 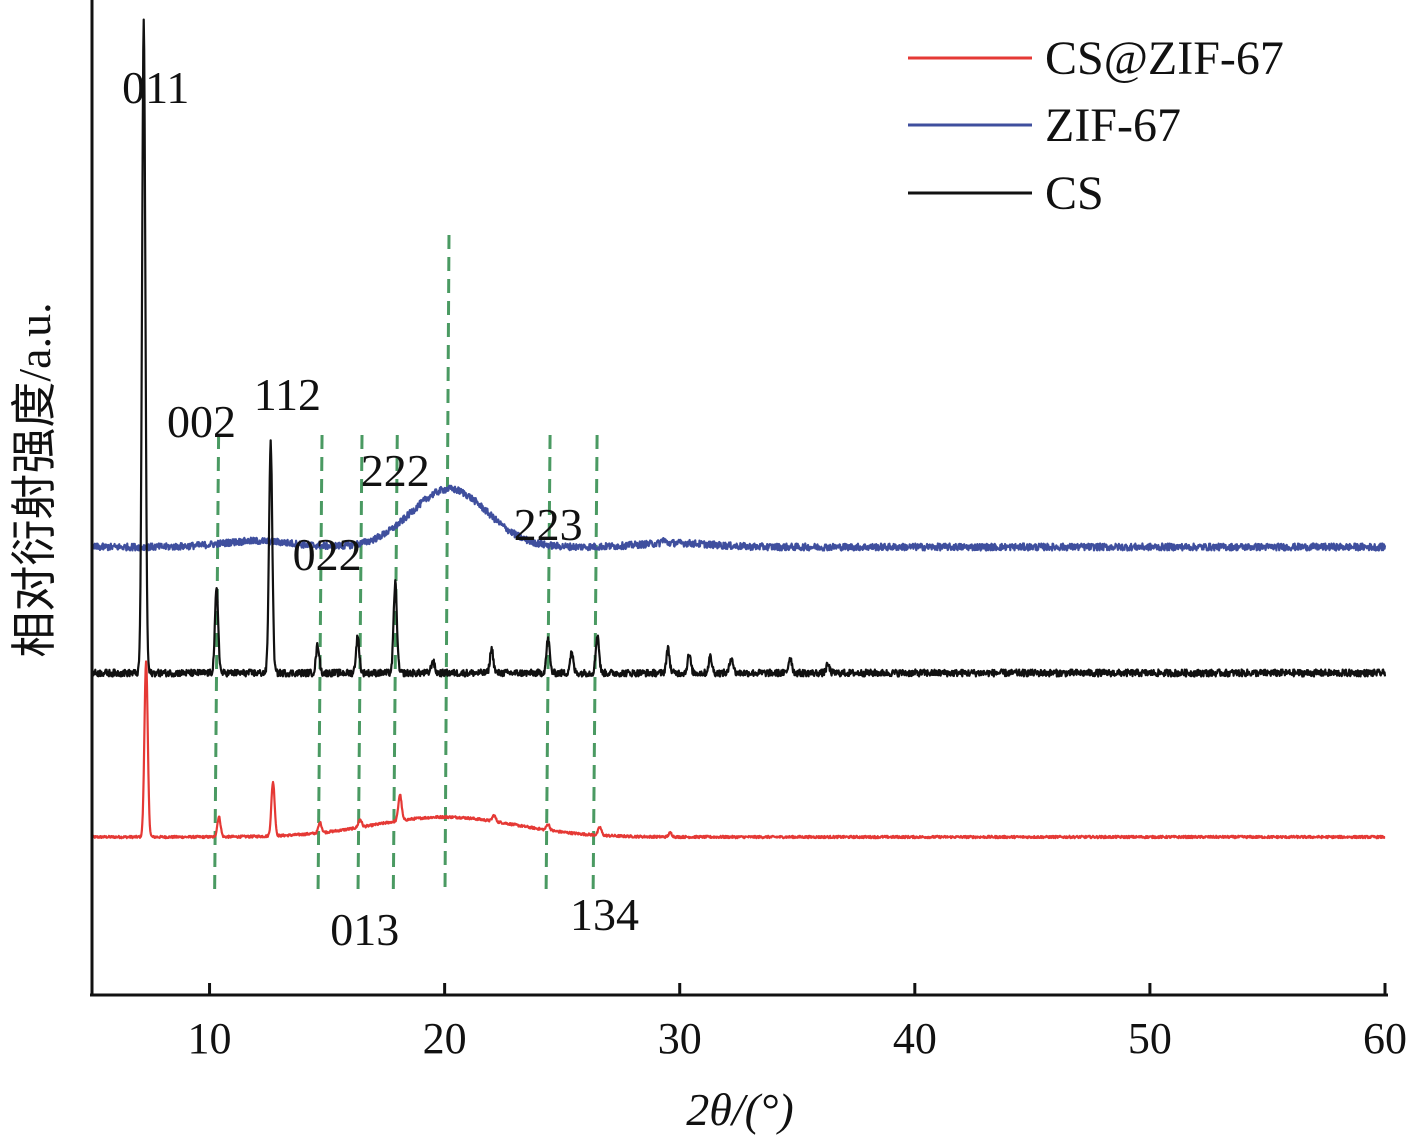 What do you see at coordinates (34, 479) in the screenshot?
I see `y-axis-title: 相对衍射强度/a.u.` at bounding box center [34, 479].